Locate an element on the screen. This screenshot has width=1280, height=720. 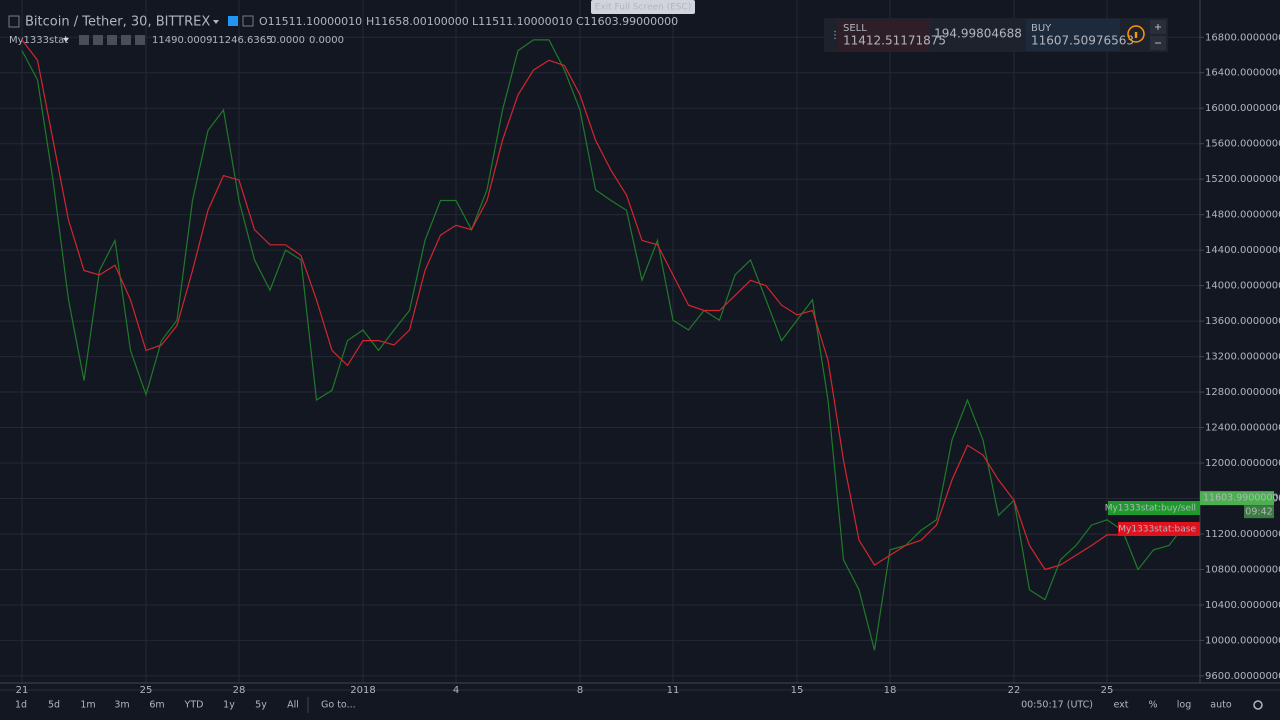
last-price-box is located at coordinates (1237, 498).